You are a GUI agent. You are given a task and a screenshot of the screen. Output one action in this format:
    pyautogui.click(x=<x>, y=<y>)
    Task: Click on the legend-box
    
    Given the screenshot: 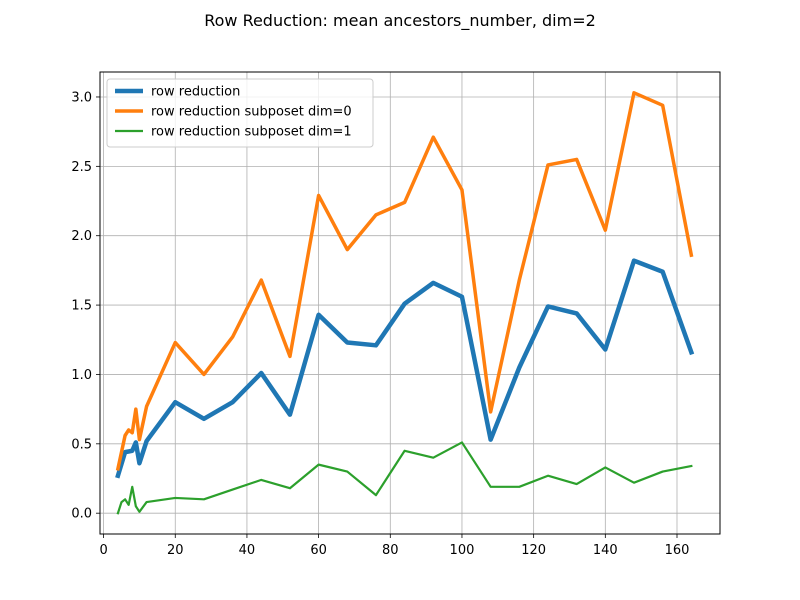 What is the action you would take?
    pyautogui.click(x=240, y=113)
    